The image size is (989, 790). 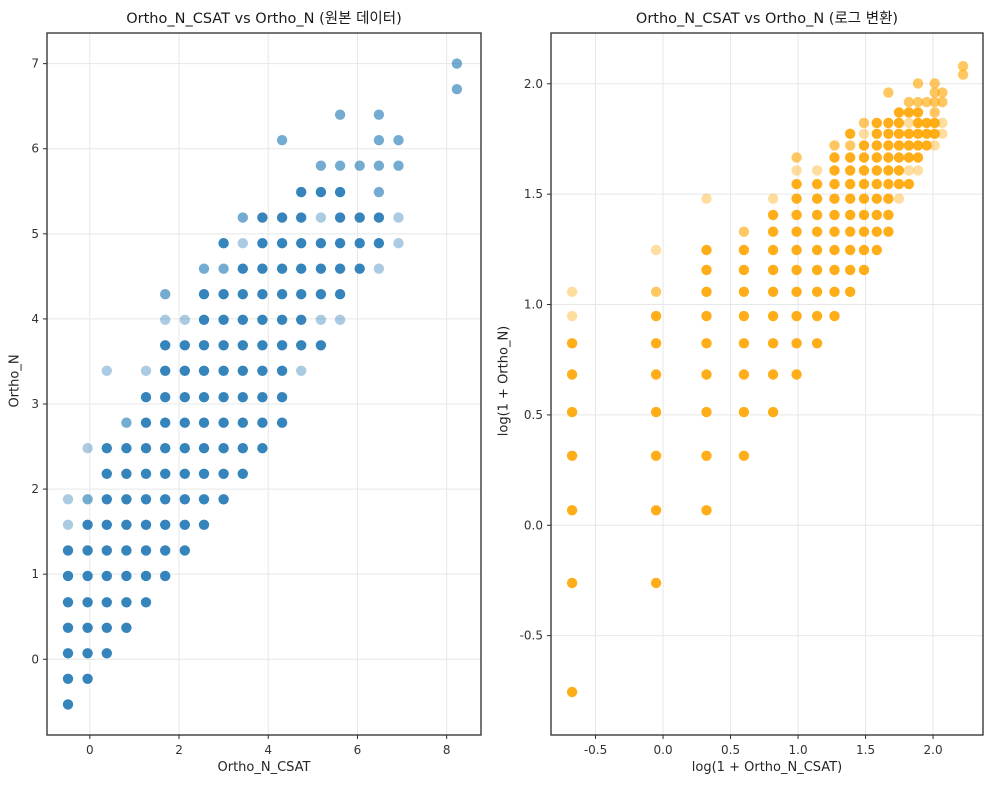 What do you see at coordinates (35, 64) in the screenshot?
I see `svg-text: 7` at bounding box center [35, 64].